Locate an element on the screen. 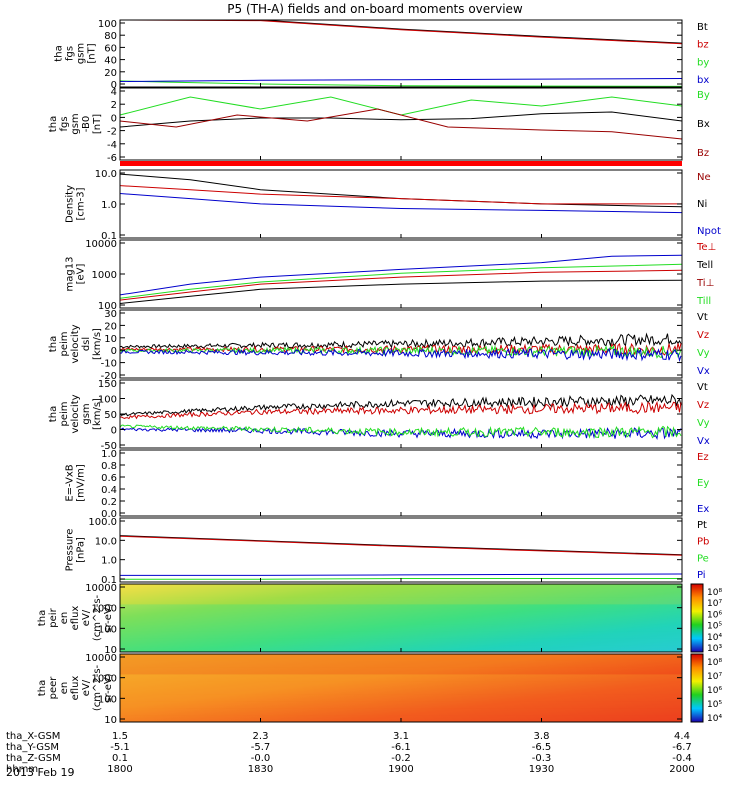 The width and height of the screenshot is (750, 800). legend-item: By is located at coordinates (703, 95).